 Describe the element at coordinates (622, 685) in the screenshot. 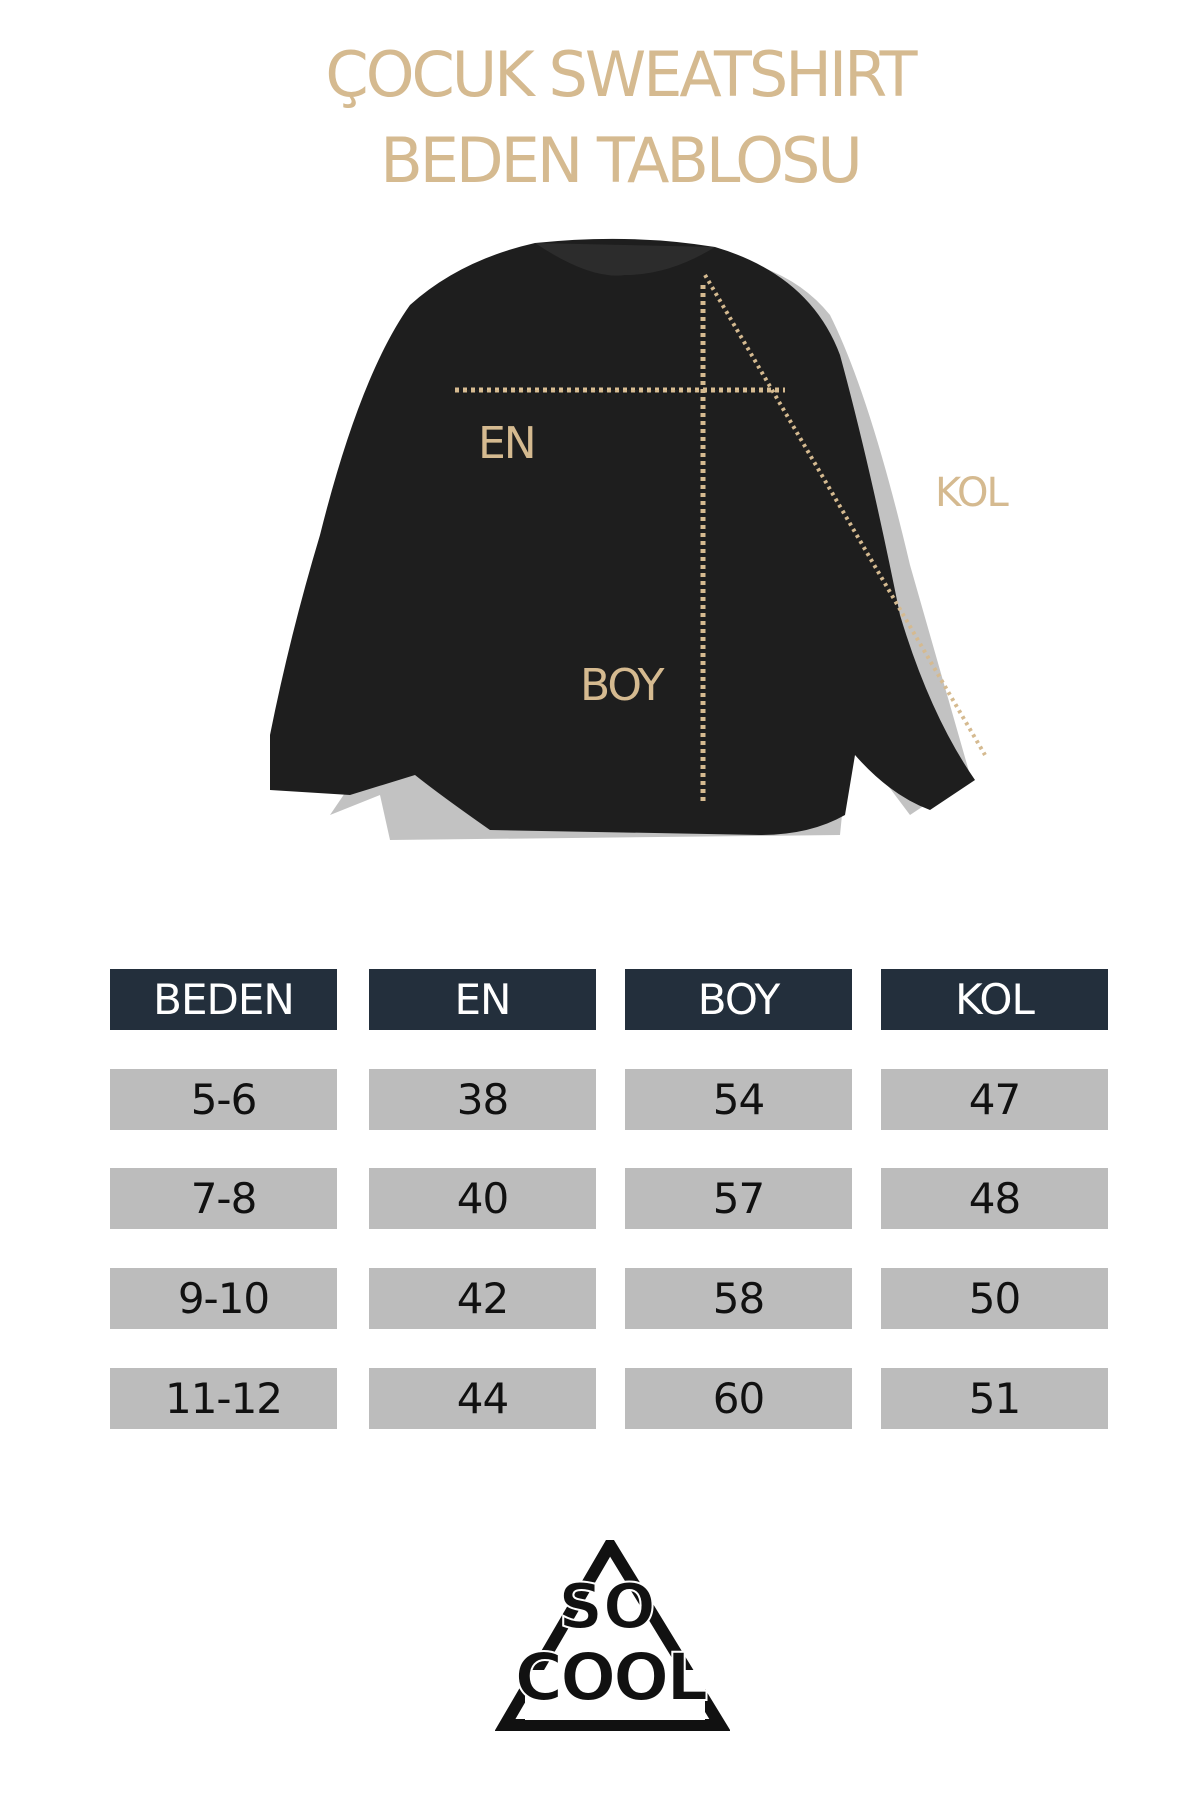

I see `boy-label: BOY` at that location.